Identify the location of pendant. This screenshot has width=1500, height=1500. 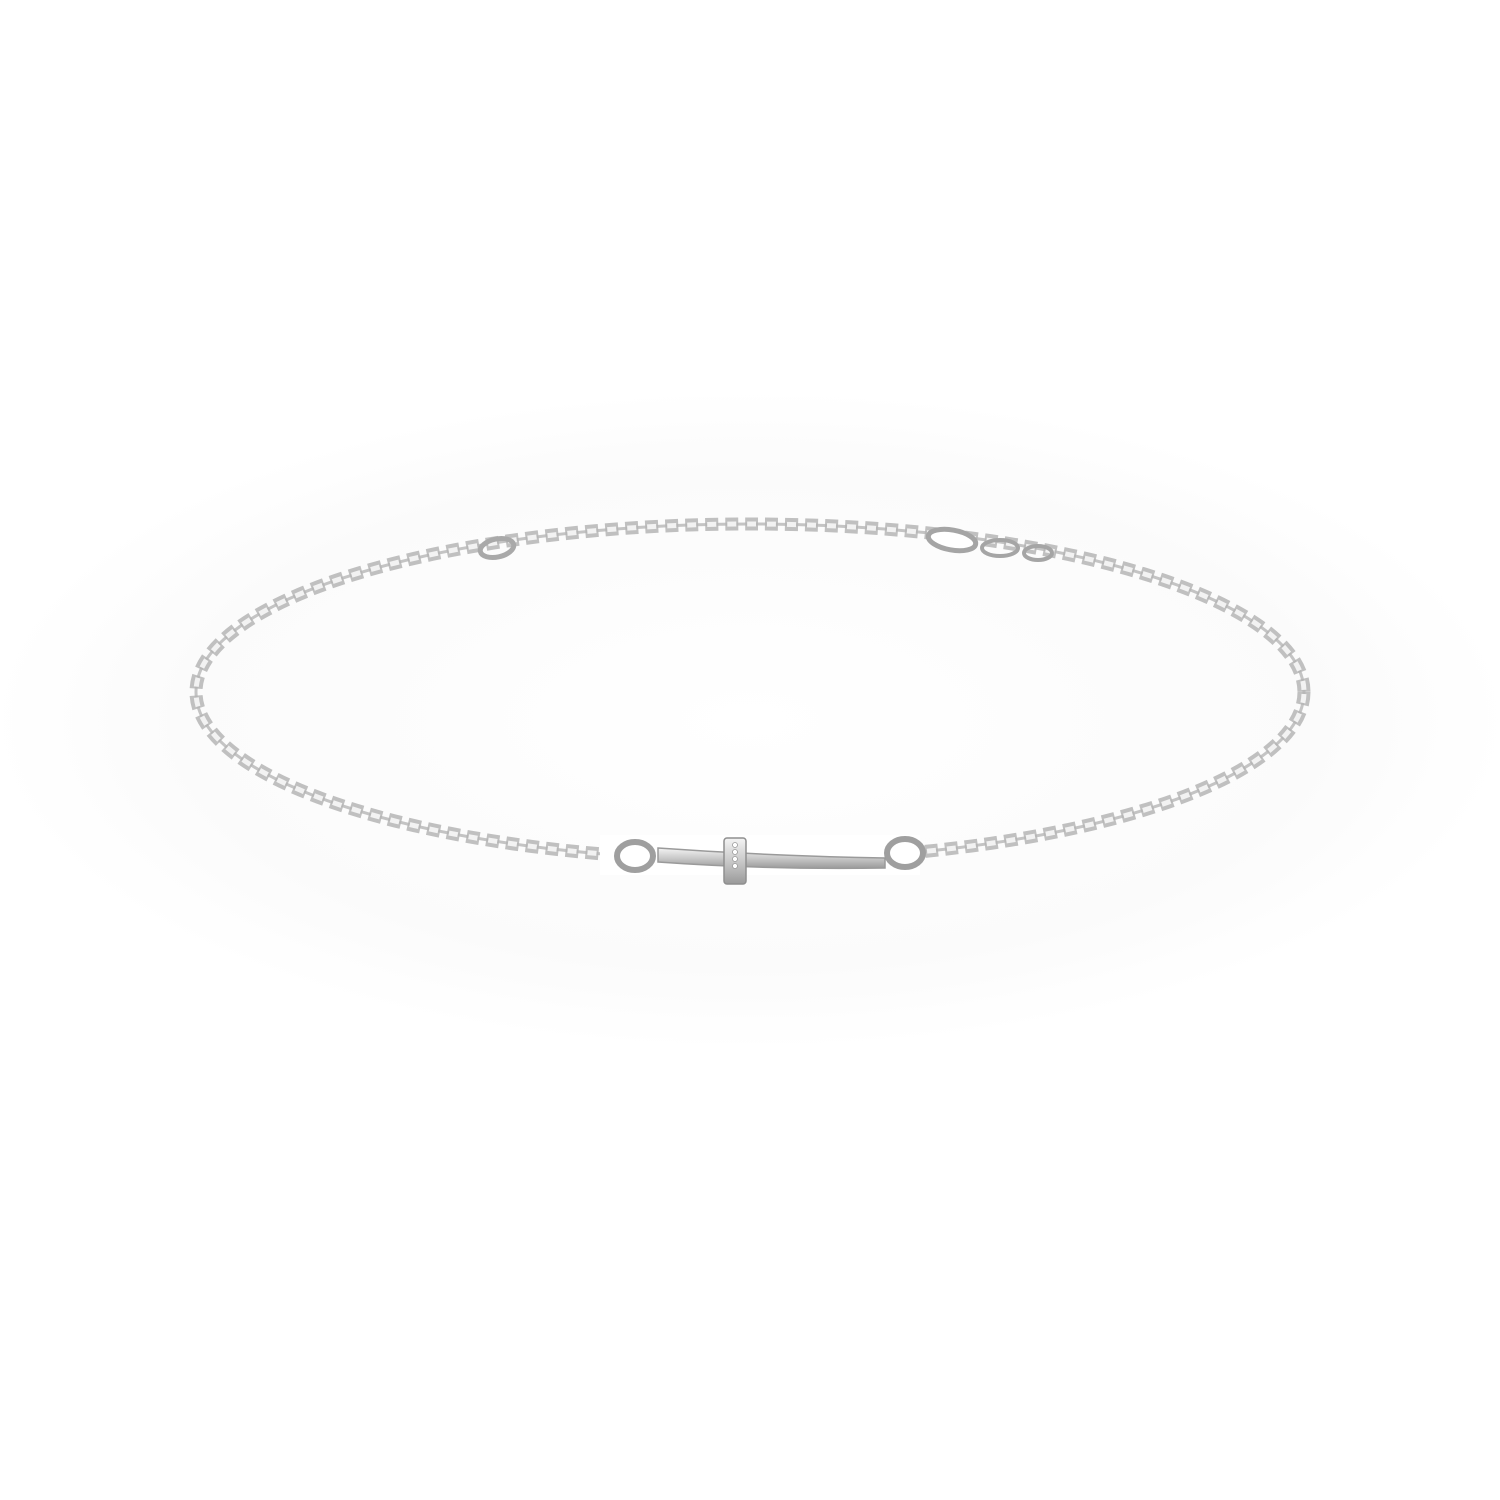
(763, 860).